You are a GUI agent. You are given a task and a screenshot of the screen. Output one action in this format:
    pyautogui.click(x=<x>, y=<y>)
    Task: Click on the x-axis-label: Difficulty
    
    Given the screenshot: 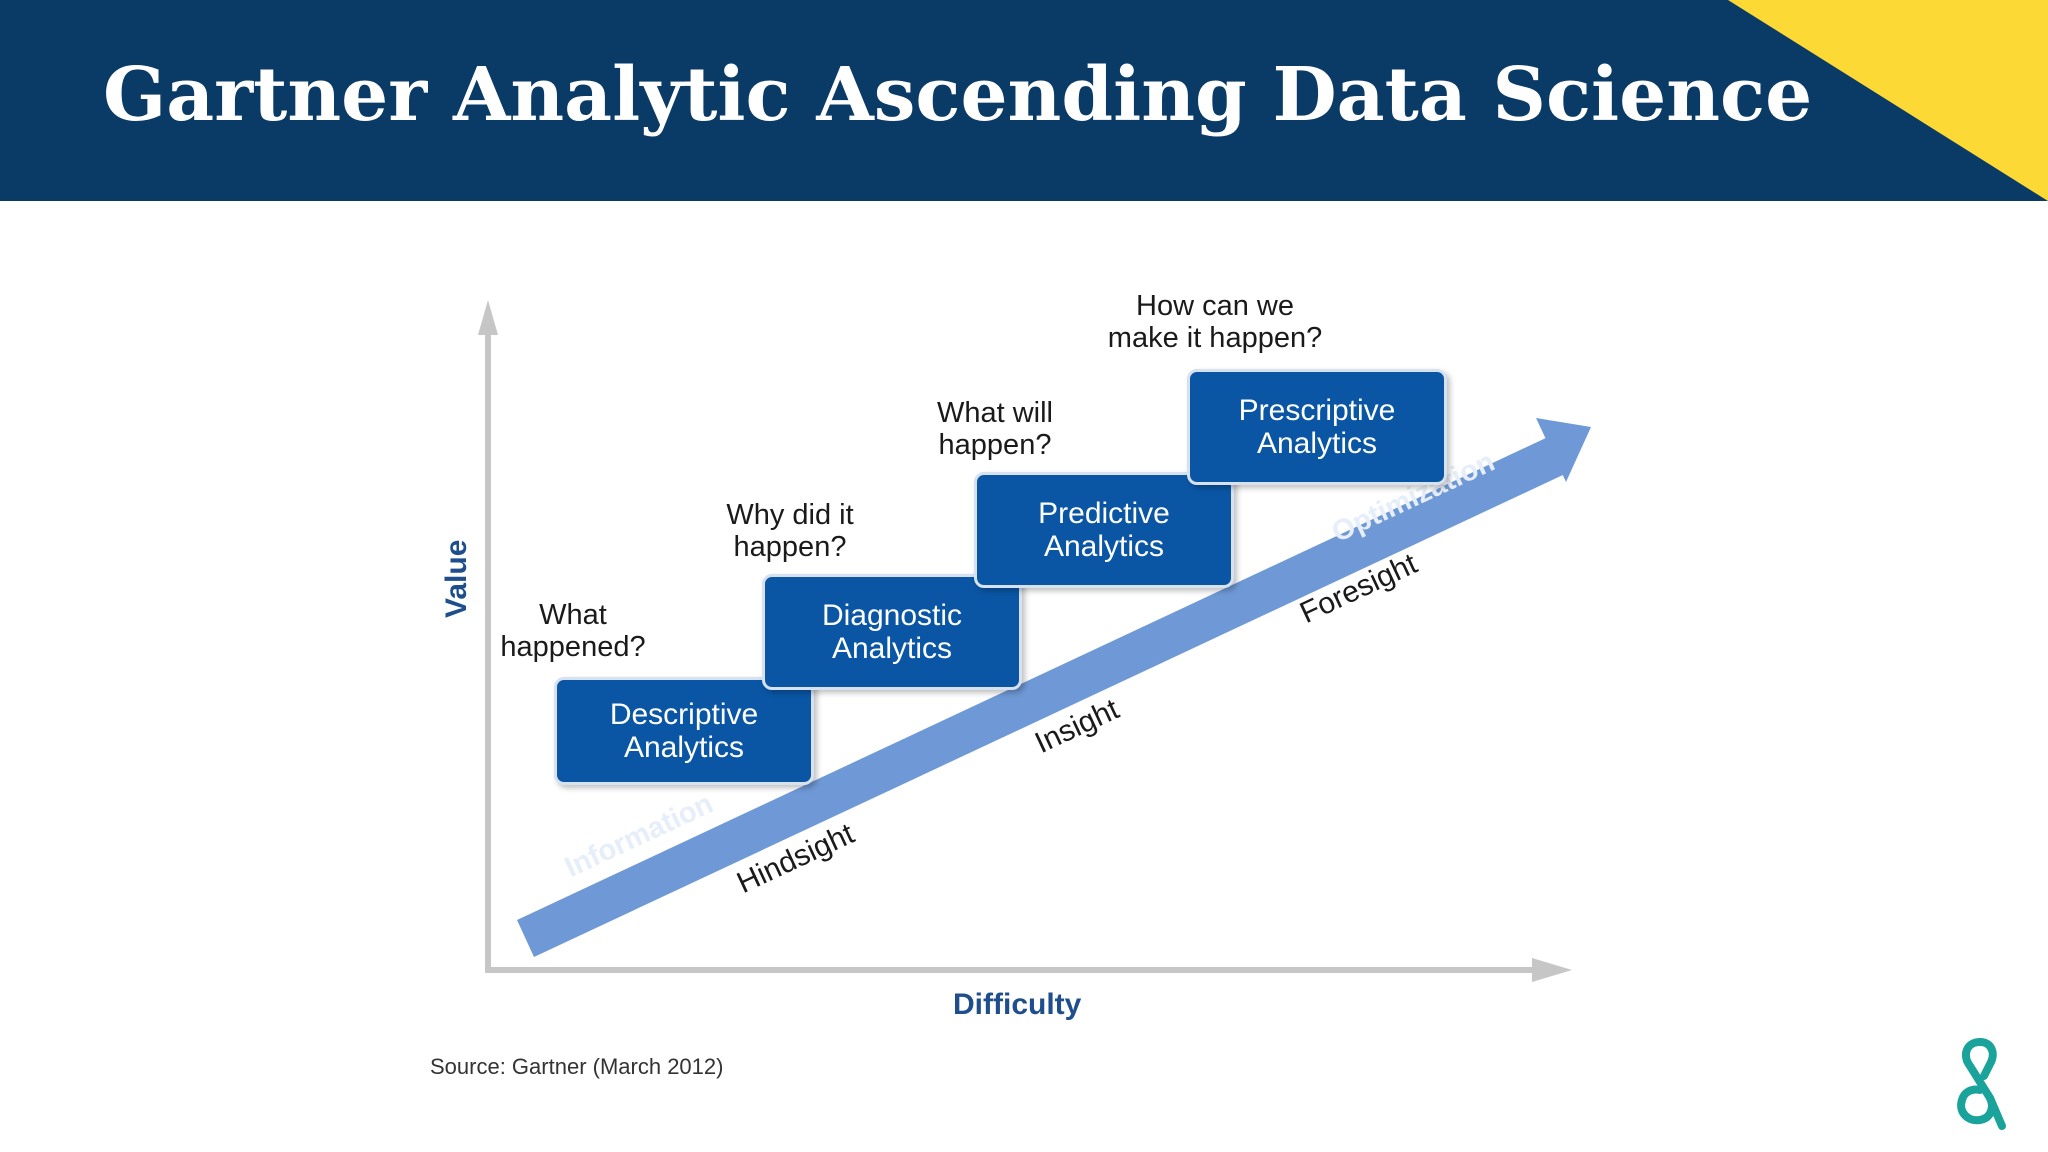 What is the action you would take?
    pyautogui.click(x=1017, y=1004)
    